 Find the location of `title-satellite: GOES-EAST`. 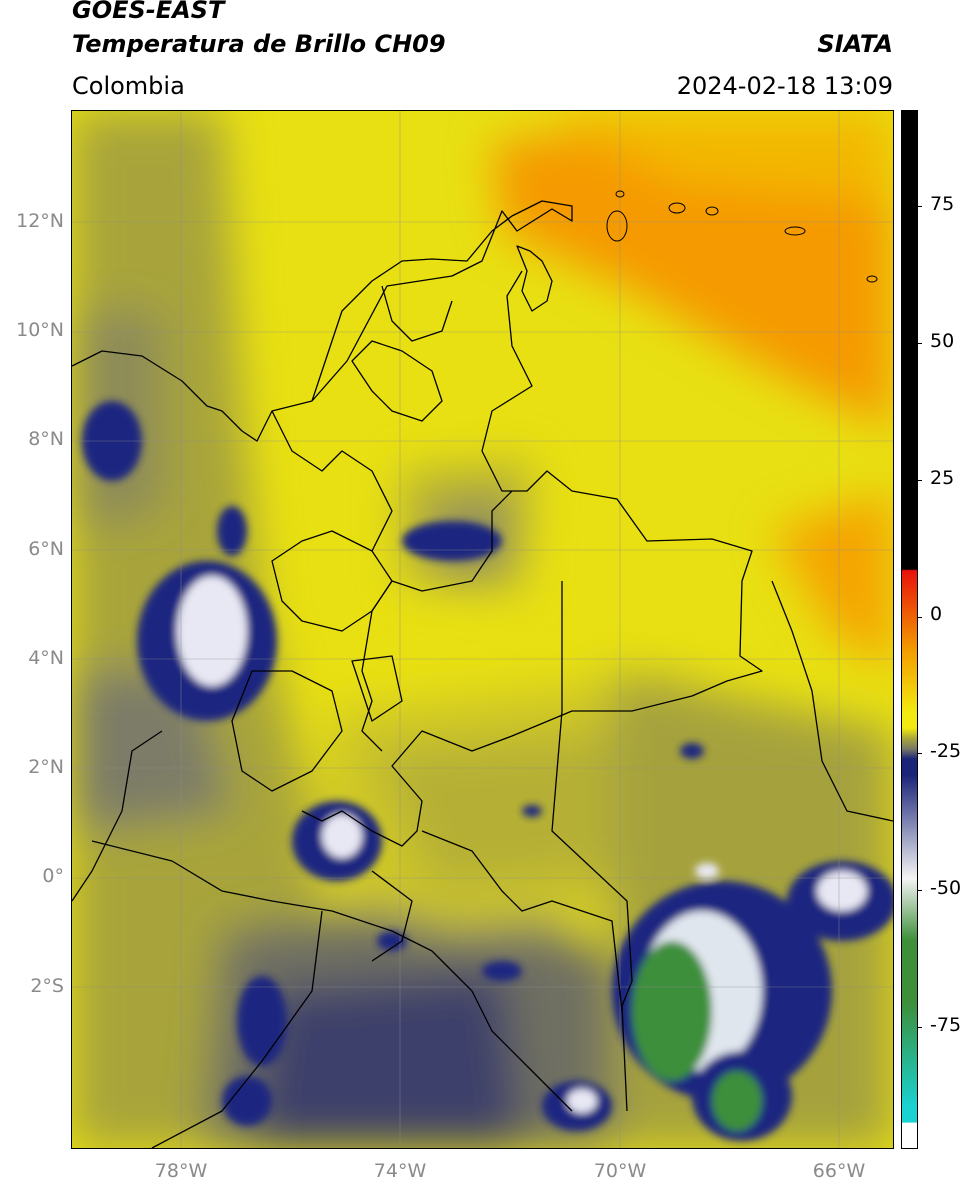

title-satellite: GOES-EAST is located at coordinates (148, 12).